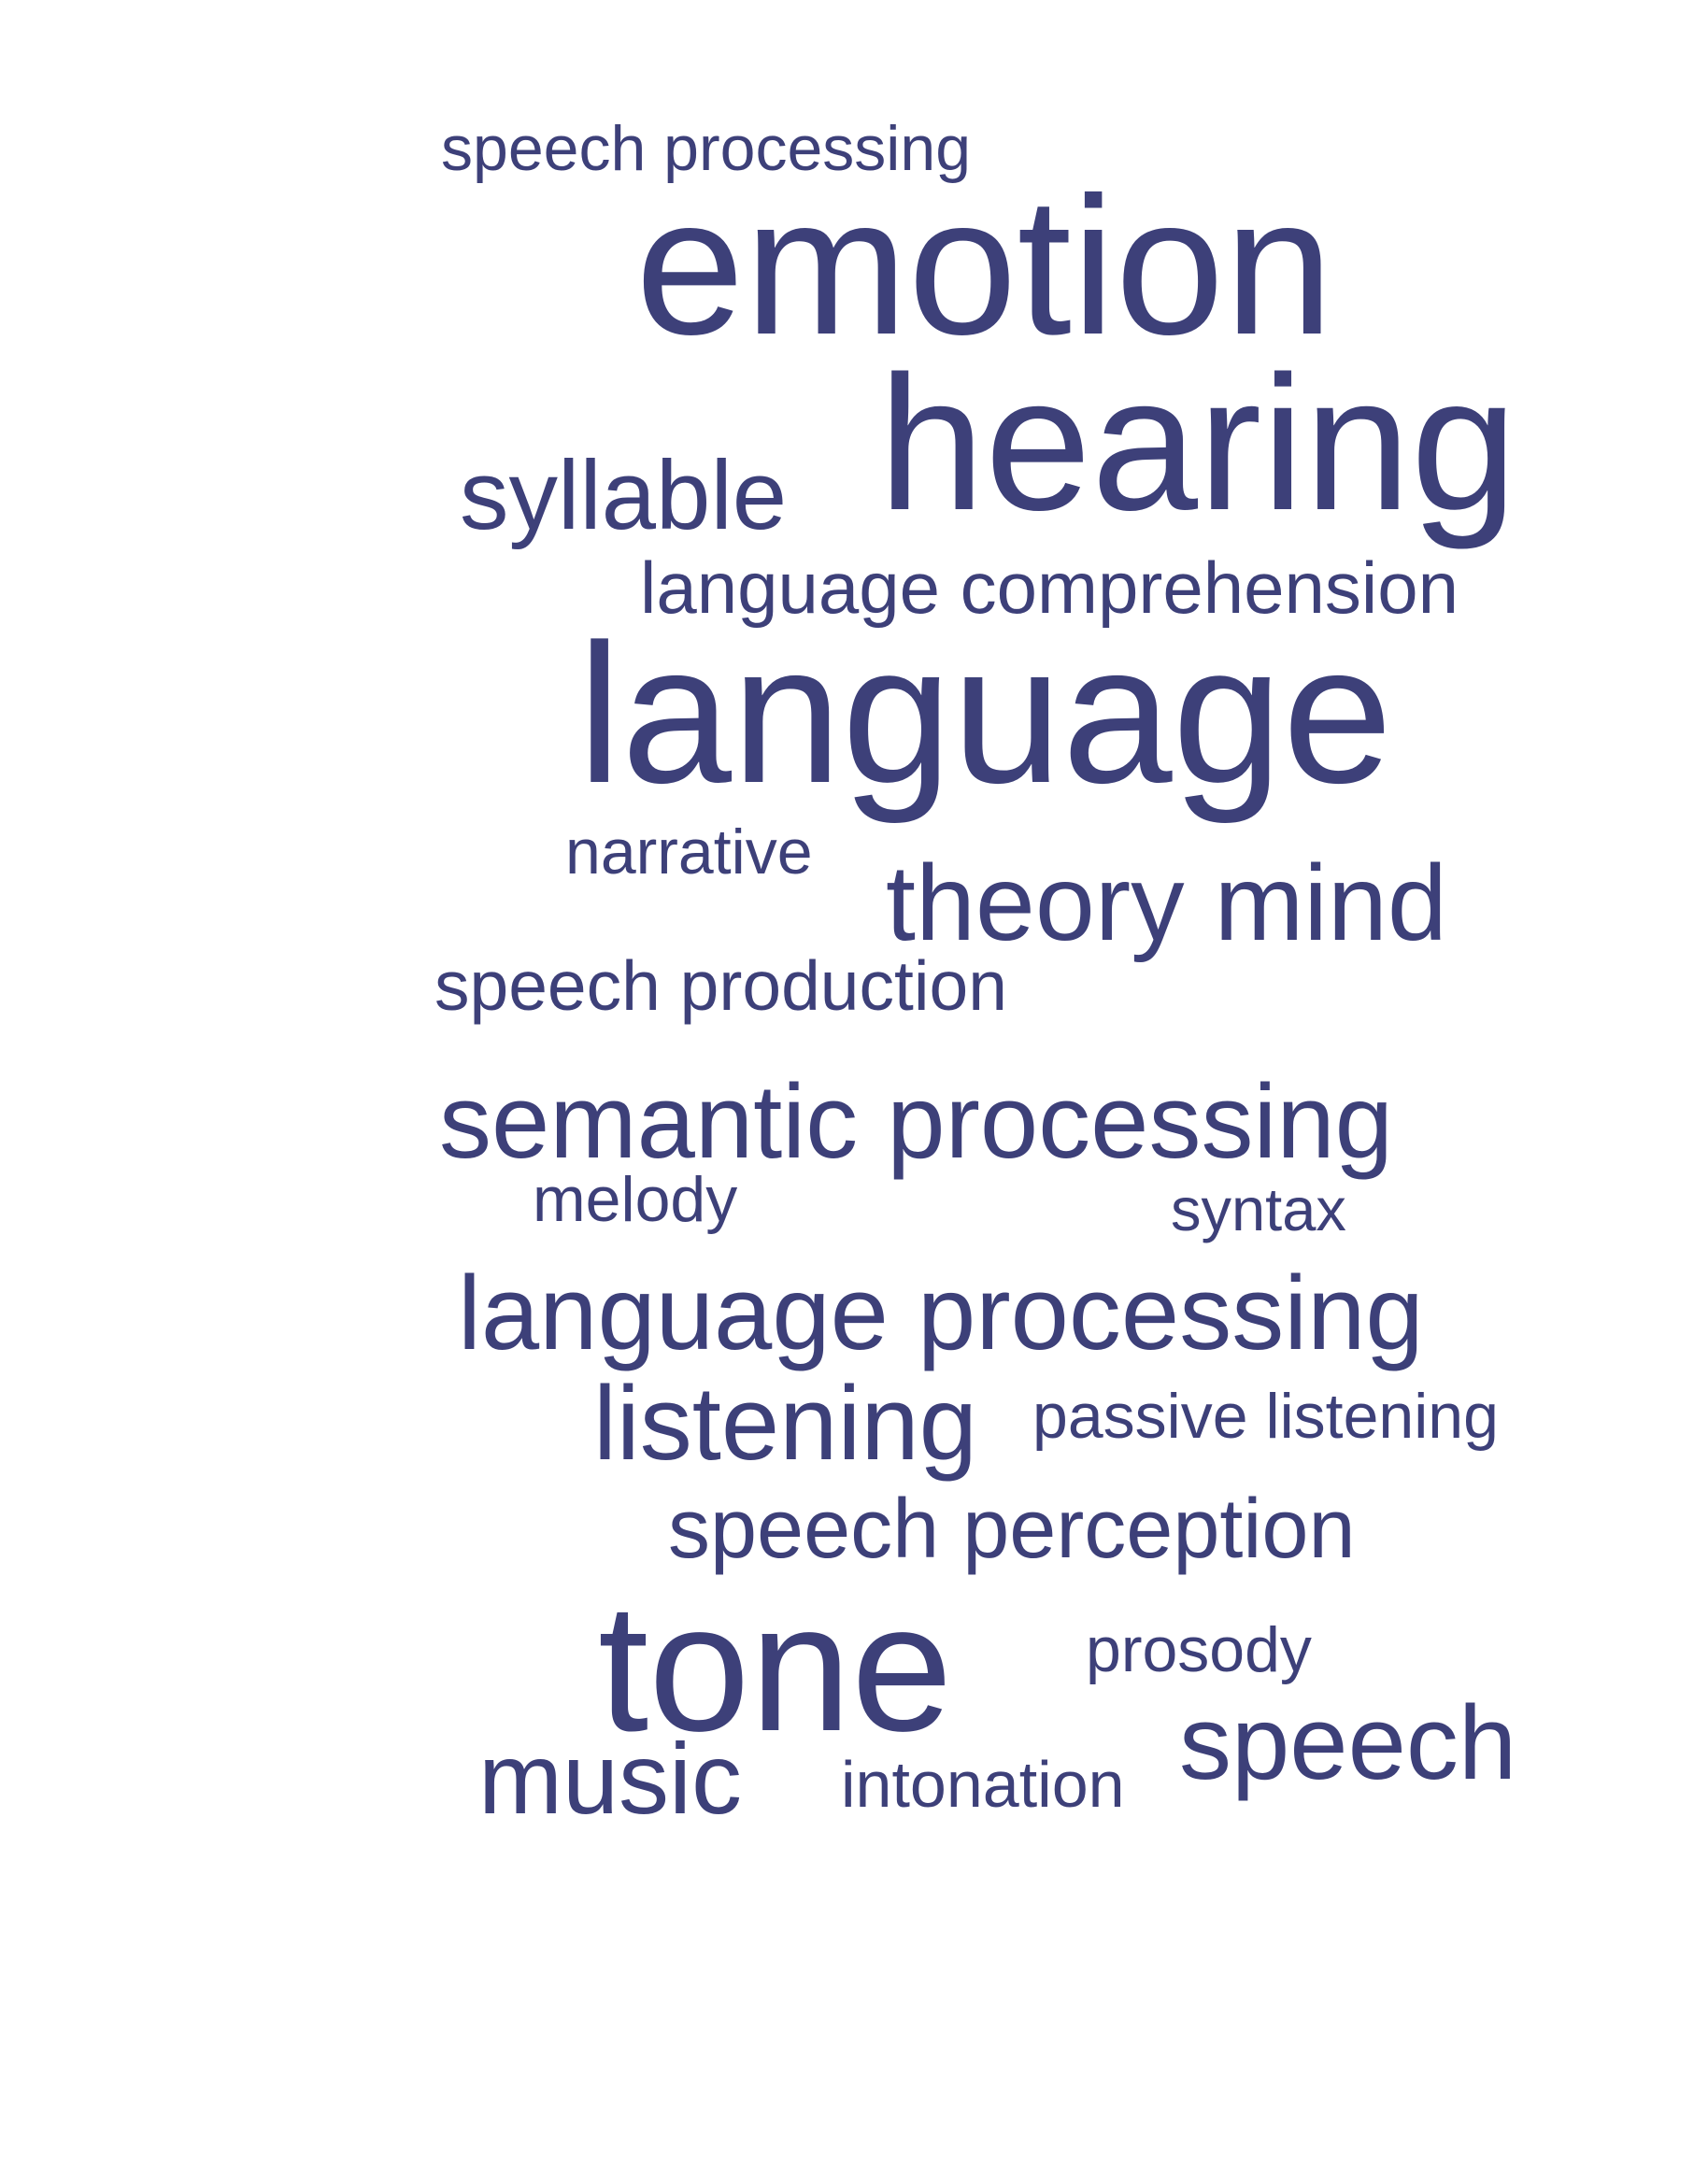  What do you see at coordinates (1265, 1416) in the screenshot?
I see `word-passive-listening: passive listening` at bounding box center [1265, 1416].